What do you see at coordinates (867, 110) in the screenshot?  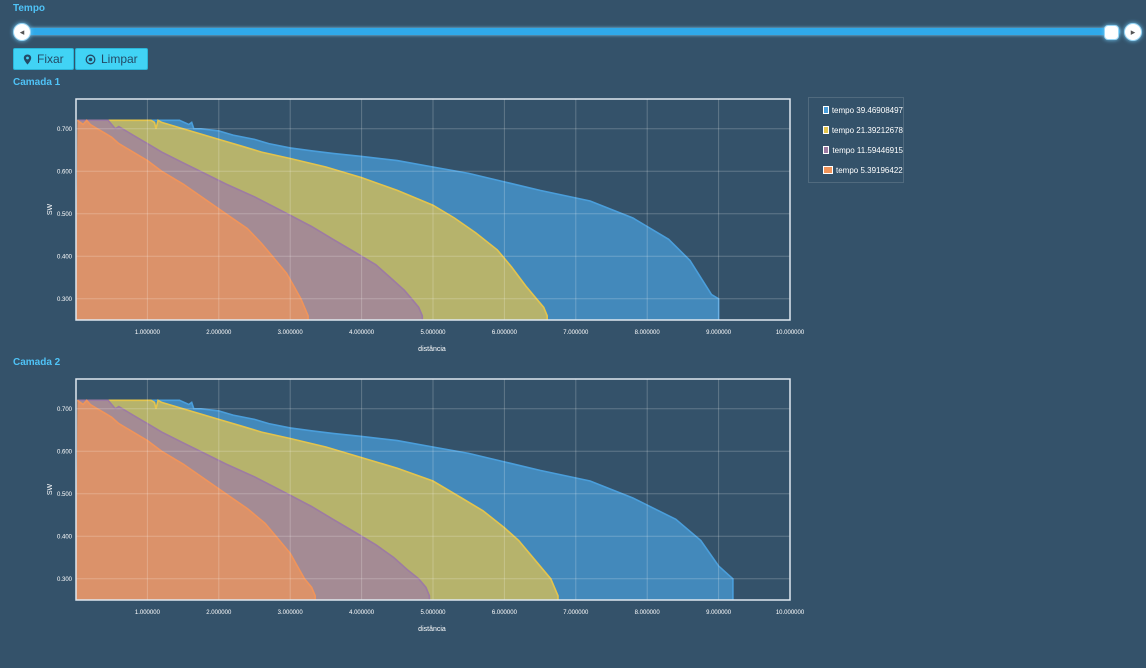 I see `legend-label: tempo 39.46908497` at bounding box center [867, 110].